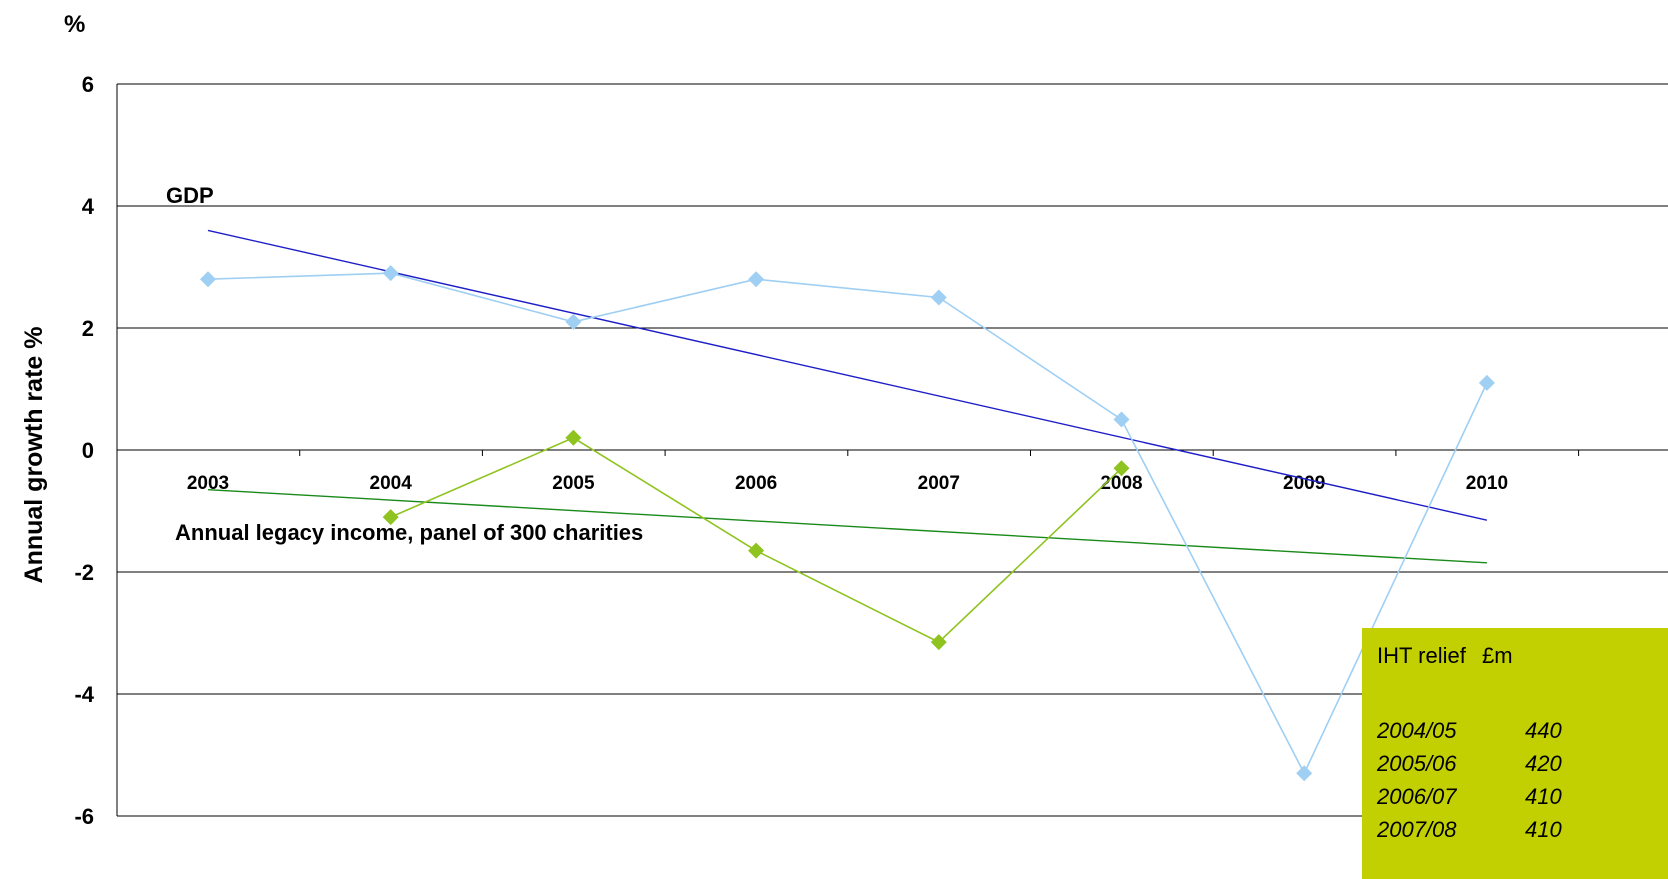 The width and height of the screenshot is (1668, 879). What do you see at coordinates (573, 483) in the screenshot?
I see `x-tick-label: 2005` at bounding box center [573, 483].